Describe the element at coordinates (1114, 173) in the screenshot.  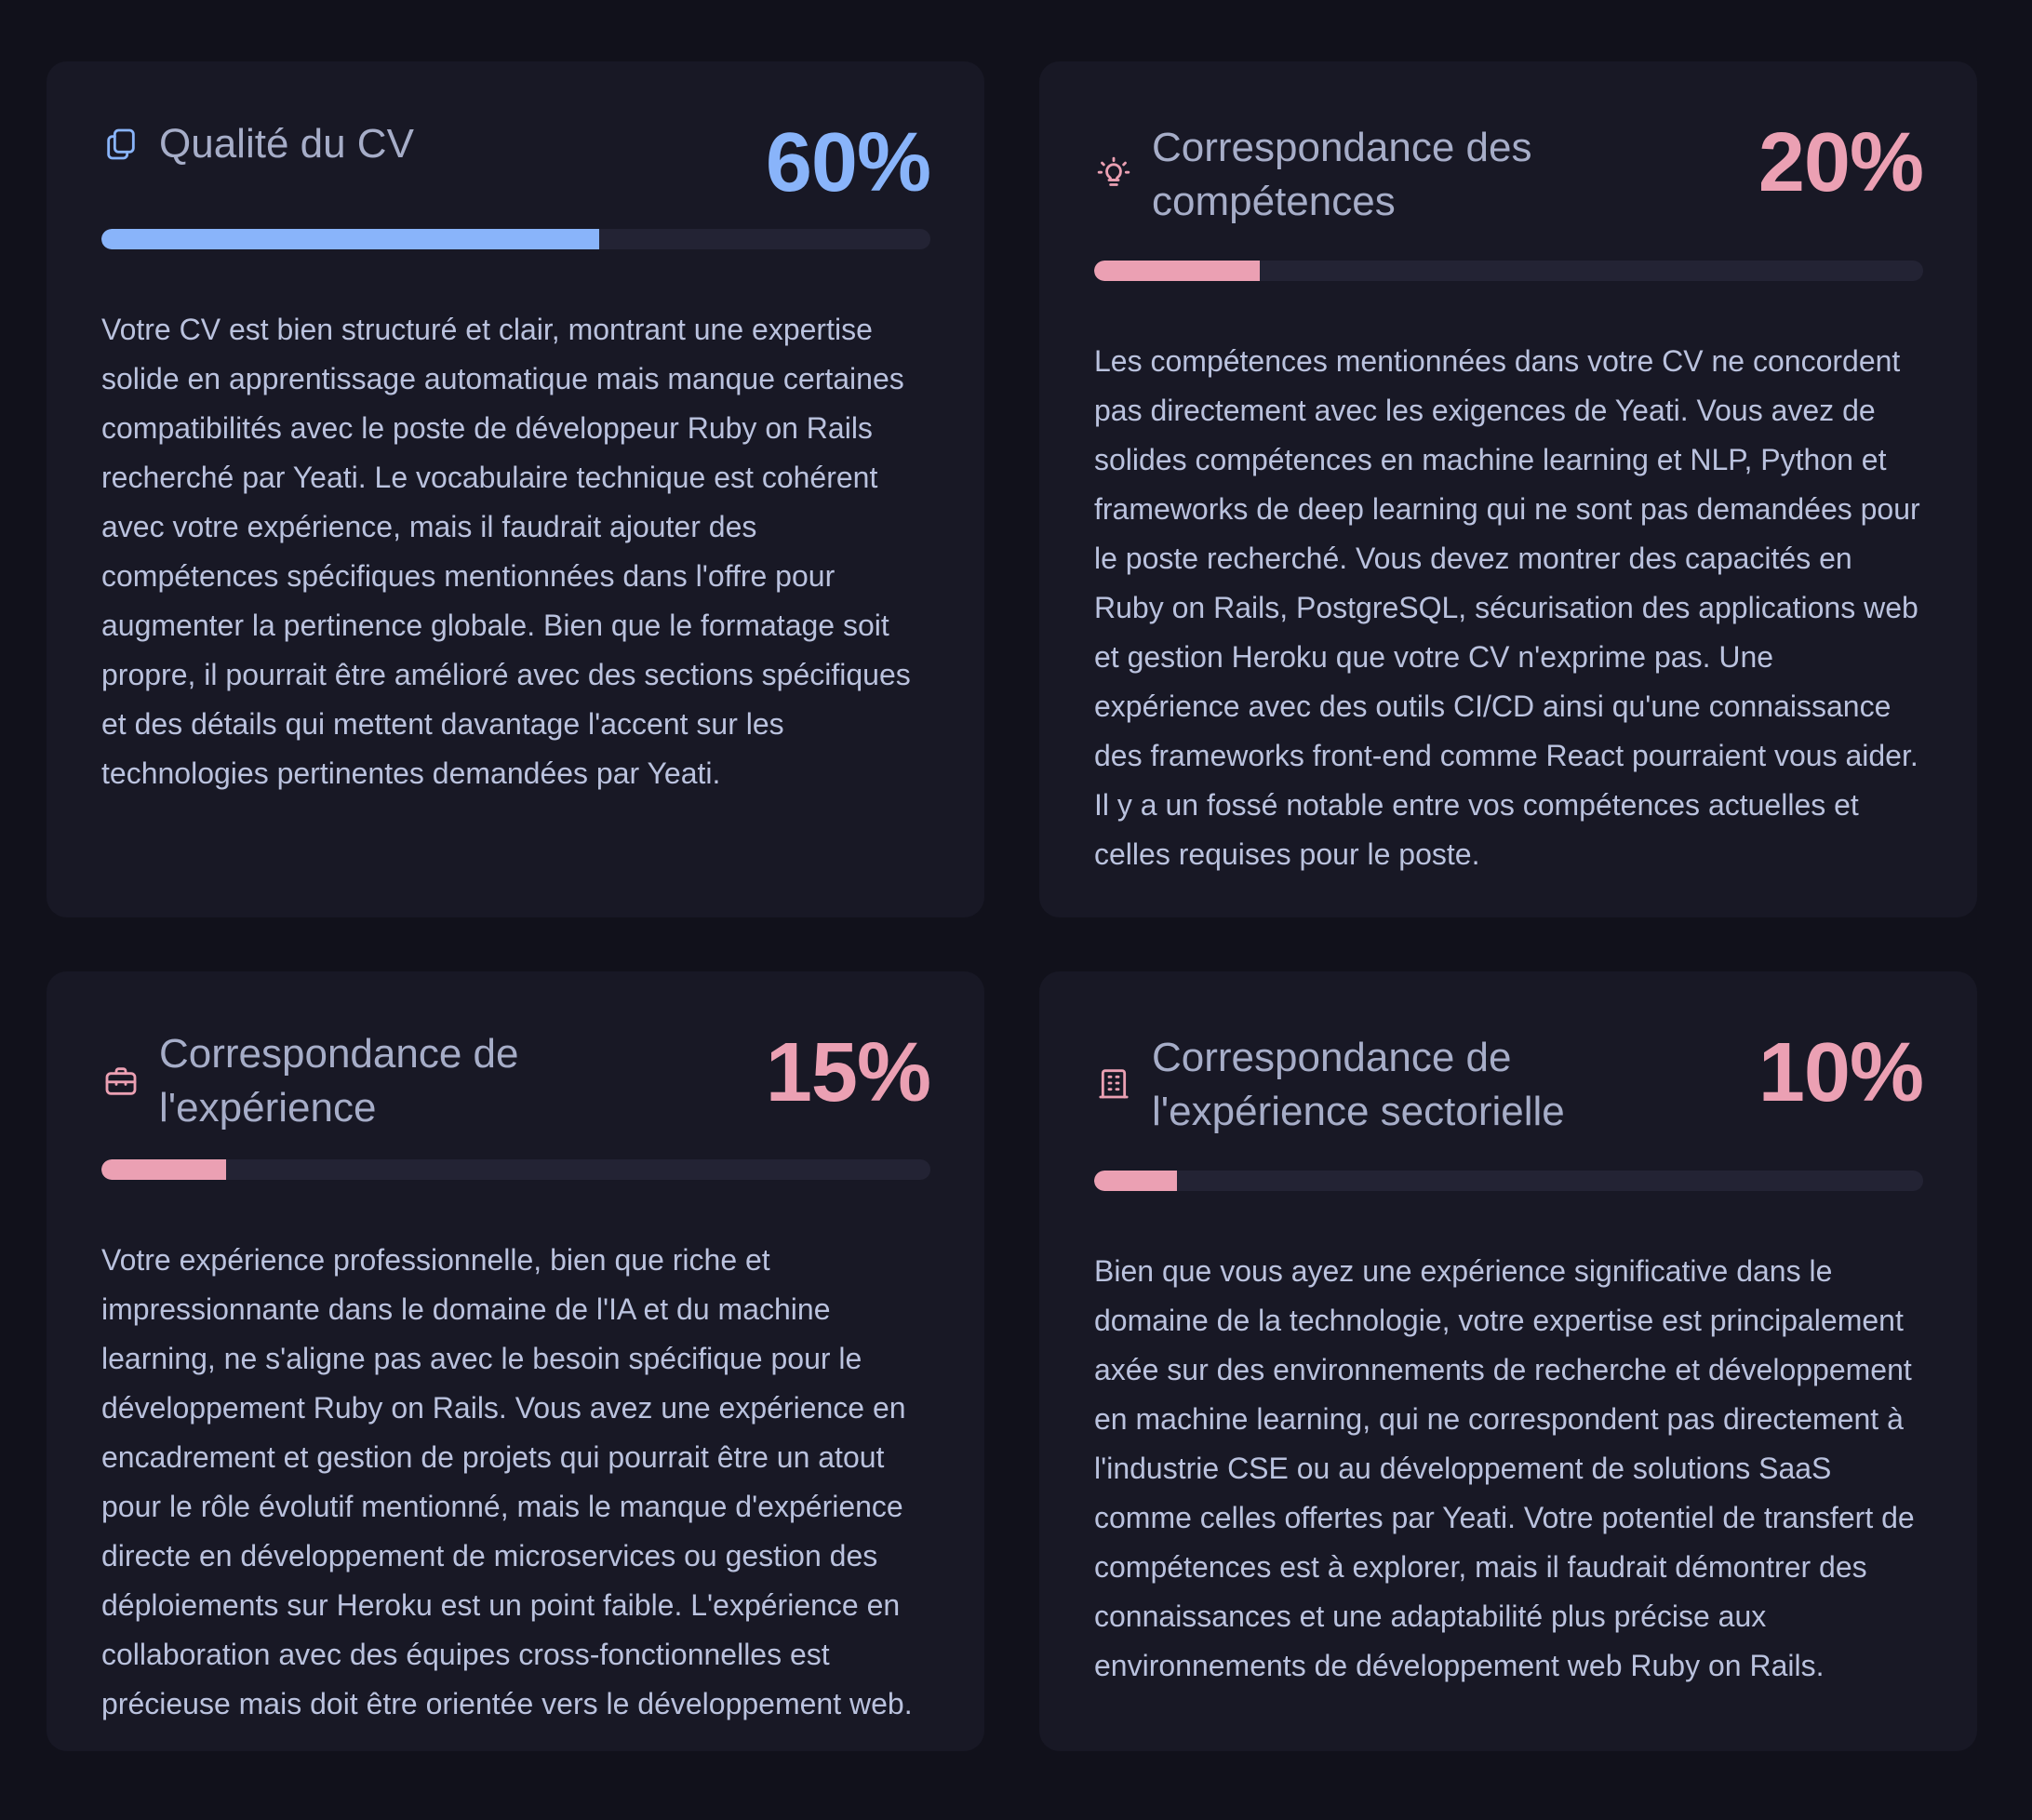
I see `lightbulb-icon` at that location.